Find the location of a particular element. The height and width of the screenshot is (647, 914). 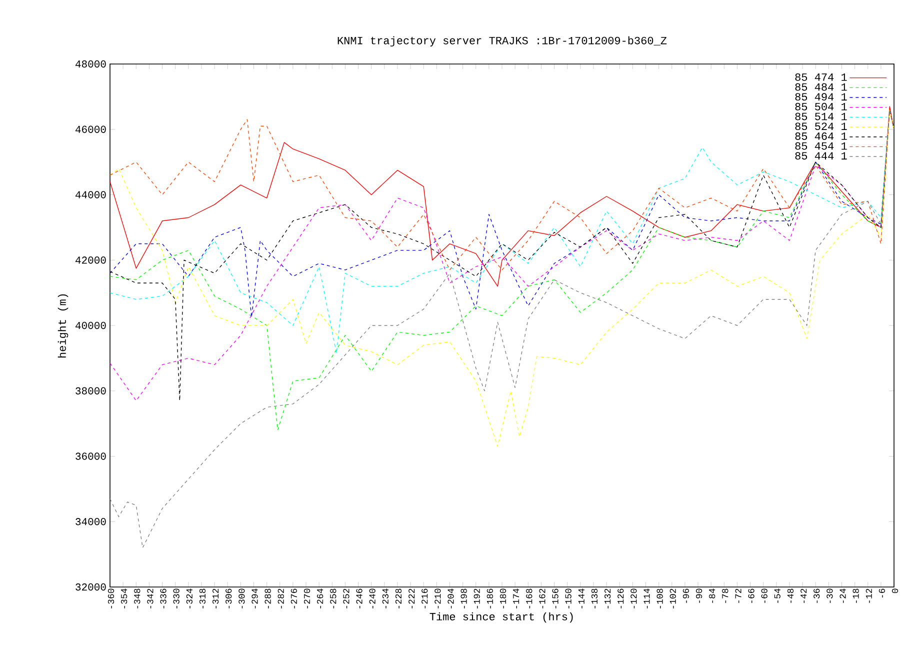

x-tick-label: -336 is located at coordinates (163, 598).